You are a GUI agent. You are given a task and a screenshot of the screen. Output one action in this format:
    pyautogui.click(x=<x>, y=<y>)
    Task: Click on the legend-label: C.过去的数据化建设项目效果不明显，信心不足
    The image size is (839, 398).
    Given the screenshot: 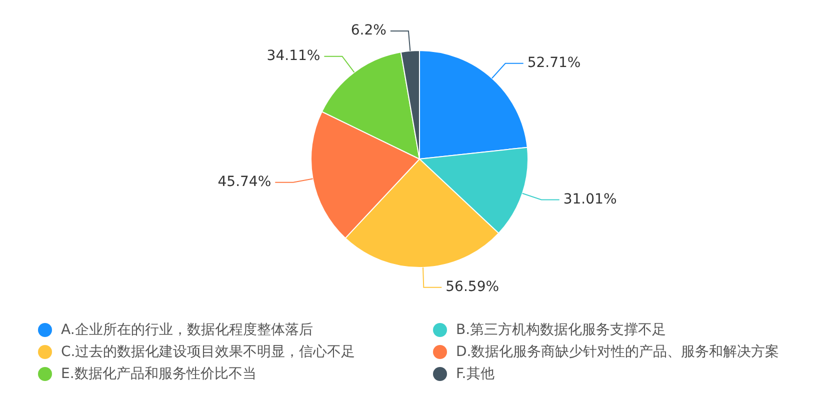 What is the action you would take?
    pyautogui.click(x=208, y=352)
    